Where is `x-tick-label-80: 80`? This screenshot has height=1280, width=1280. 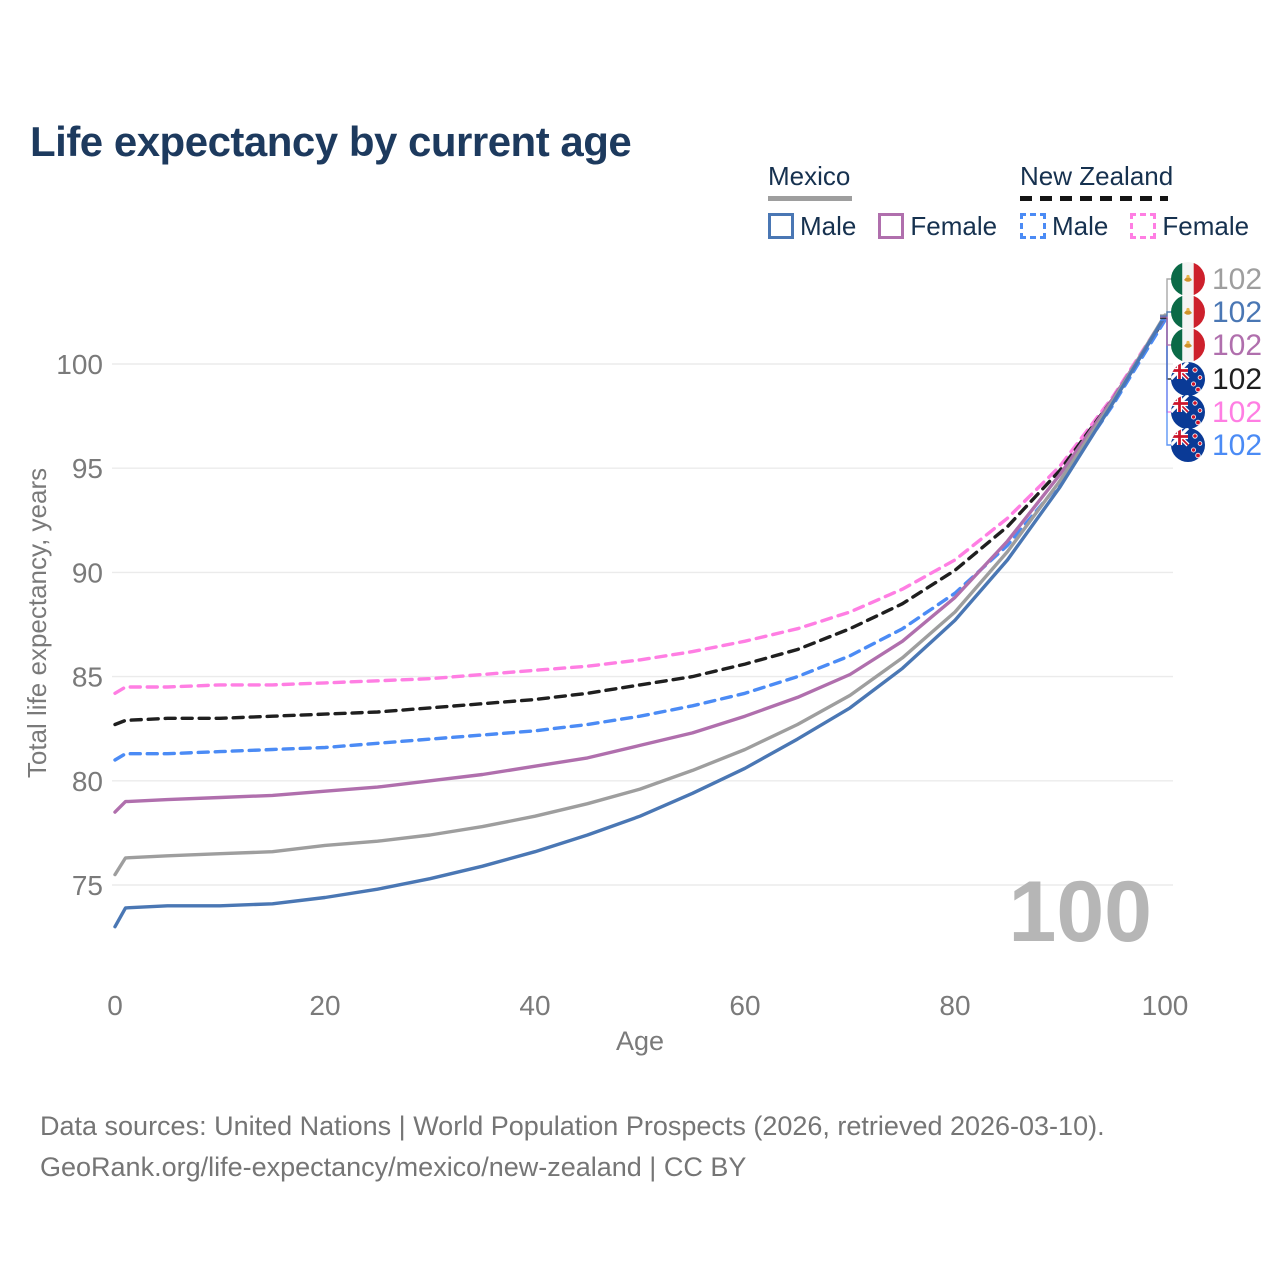
x-tick-label-80: 80 is located at coordinates (954, 1005).